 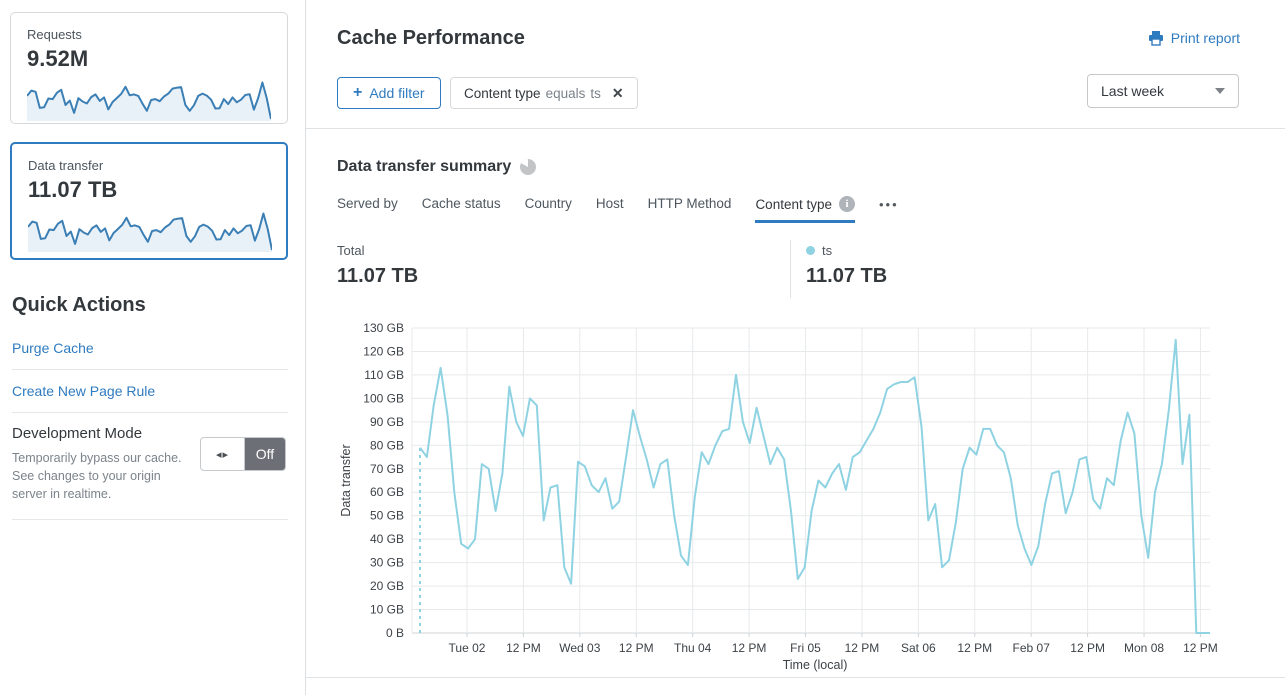 I want to click on y-tick-label: 40 GB, so click(x=387, y=539).